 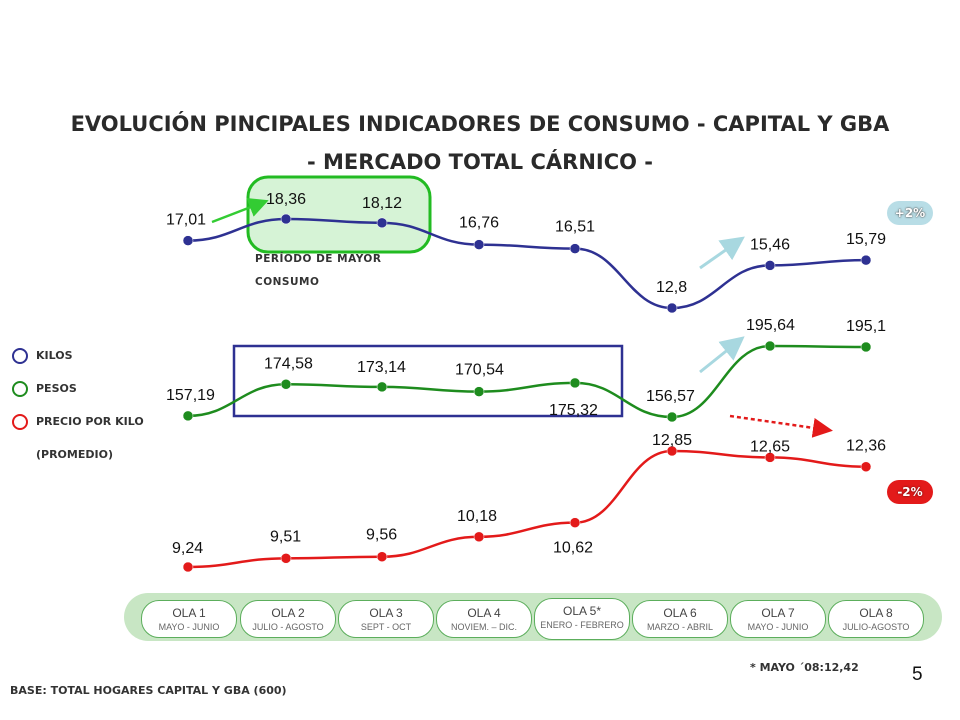 What do you see at coordinates (288, 613) in the screenshot?
I see `wave-name: OLA 2` at bounding box center [288, 613].